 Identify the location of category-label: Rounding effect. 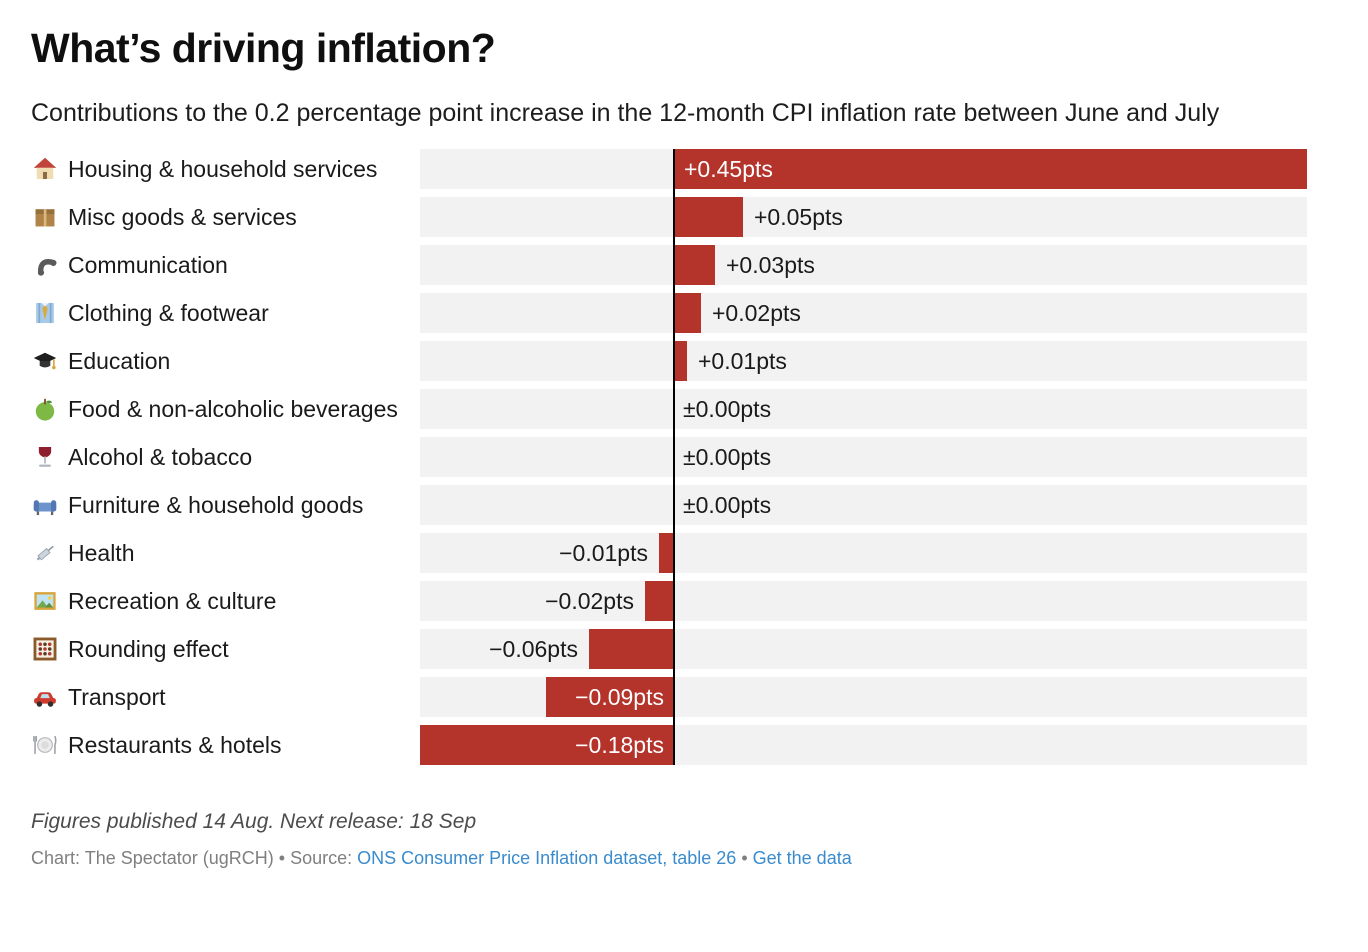
(225, 649).